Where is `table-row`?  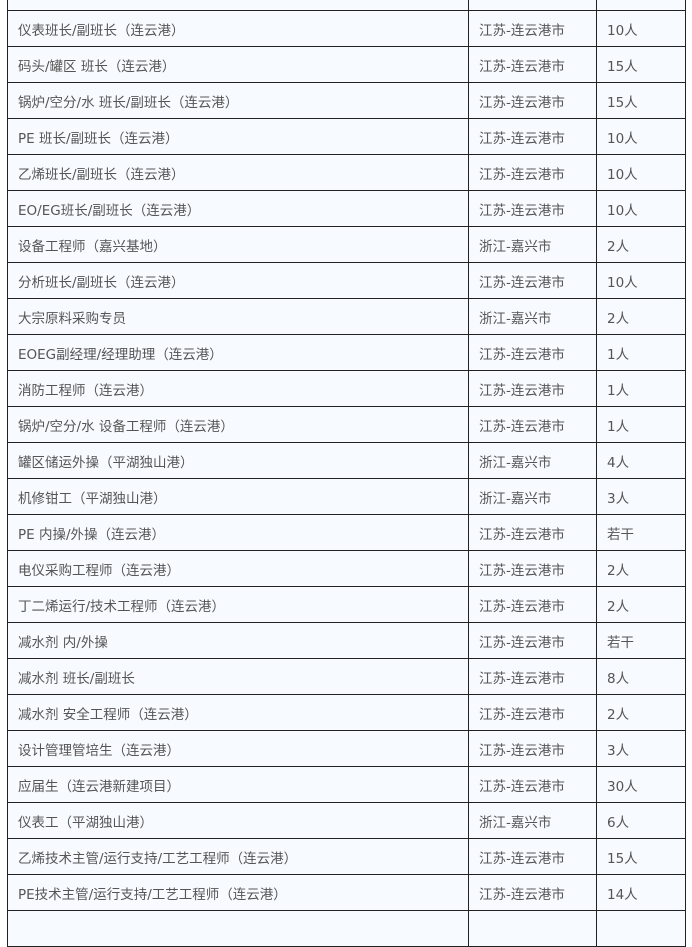
table-row is located at coordinates (346, 5).